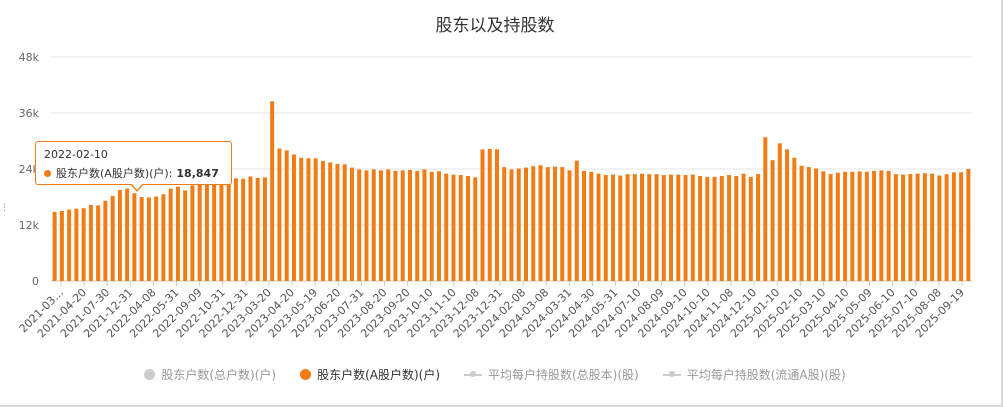 This screenshot has width=1003, height=407. I want to click on y-tick-label: 36k, so click(29, 113).